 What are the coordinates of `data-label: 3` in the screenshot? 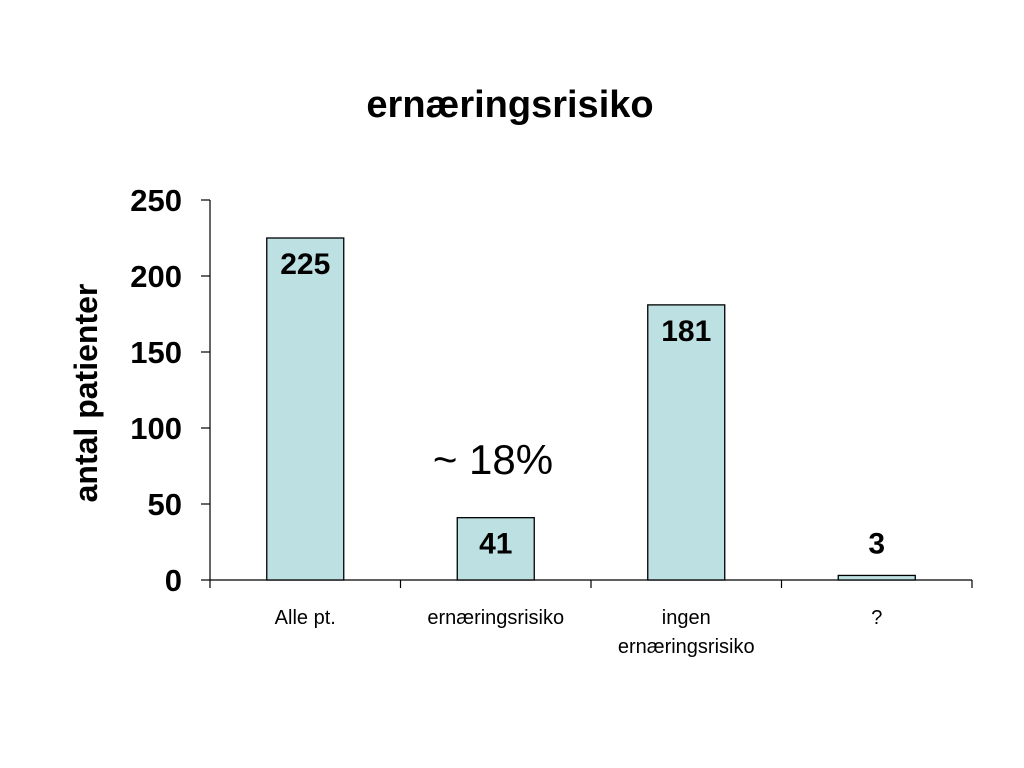 It's located at (876, 543).